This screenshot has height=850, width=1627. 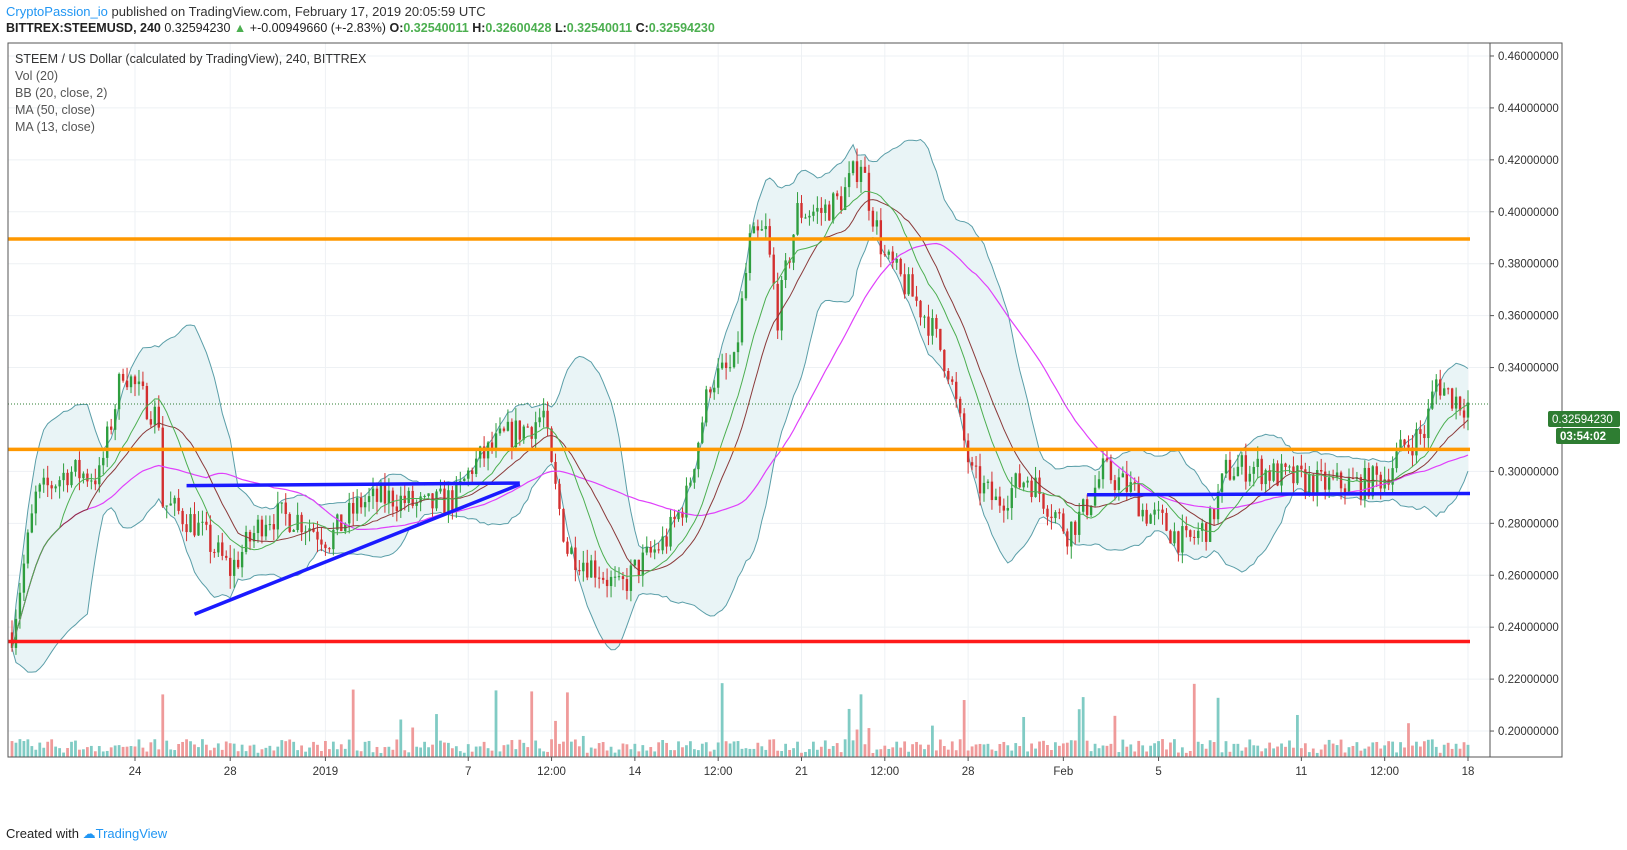 I want to click on x-tick-label: 28, so click(x=968, y=772).